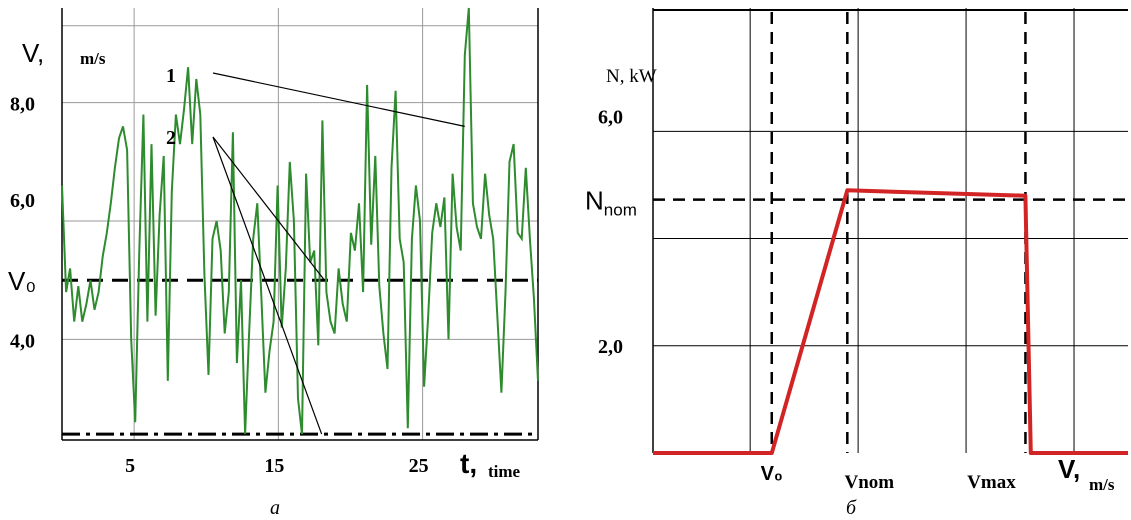  What do you see at coordinates (1102, 484) in the screenshot?
I see `chart-b-x-axis-unit: m/s` at bounding box center [1102, 484].